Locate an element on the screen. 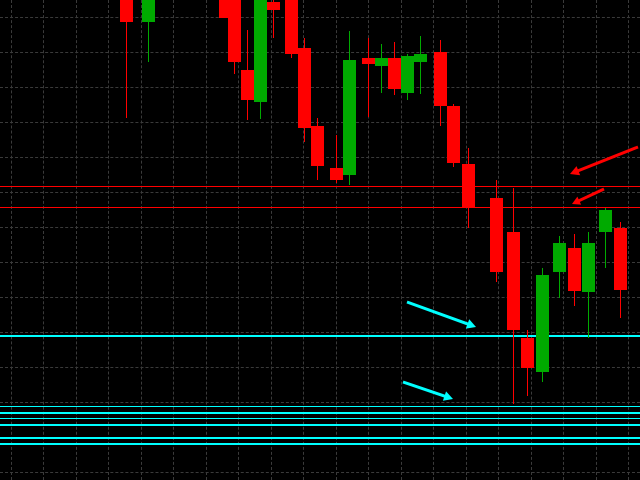 This screenshot has width=640, height=480. support-main is located at coordinates (320, 336).